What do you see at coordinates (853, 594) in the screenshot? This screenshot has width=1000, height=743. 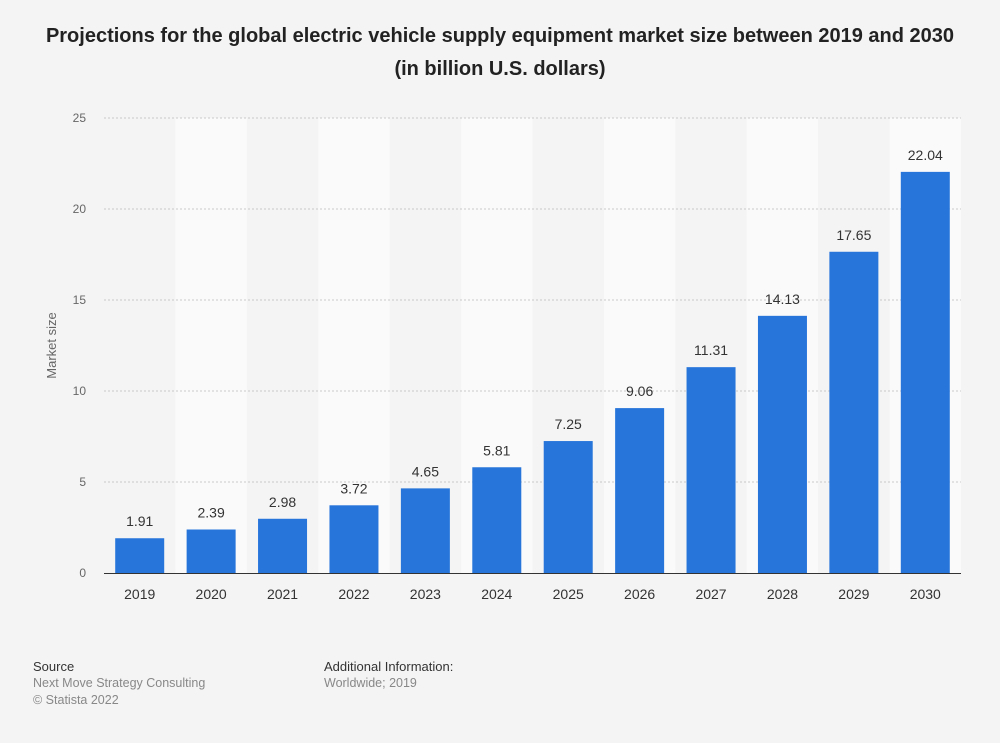 I see `x-tick-label: 2029` at bounding box center [853, 594].